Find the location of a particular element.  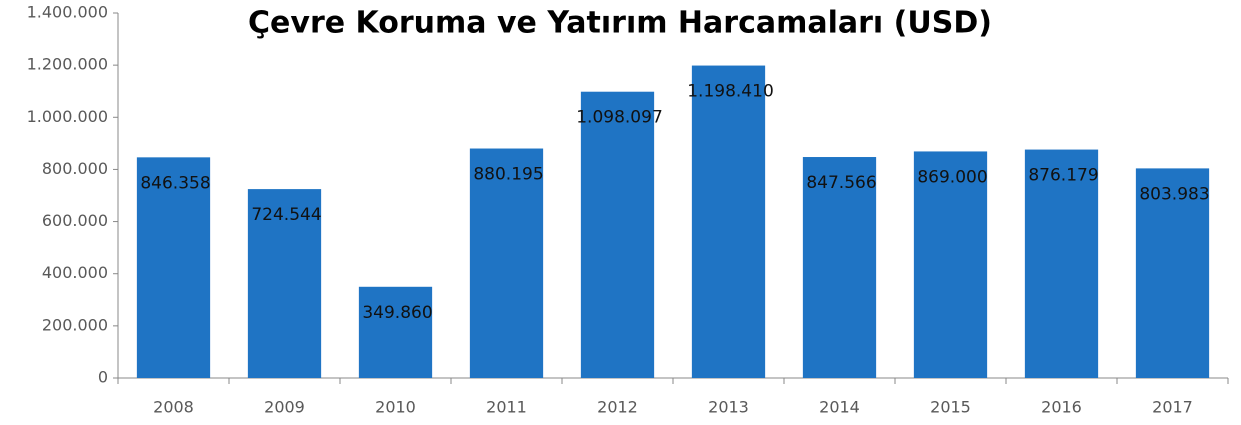

y-tick-label: 1.000.000 is located at coordinates (67, 116).